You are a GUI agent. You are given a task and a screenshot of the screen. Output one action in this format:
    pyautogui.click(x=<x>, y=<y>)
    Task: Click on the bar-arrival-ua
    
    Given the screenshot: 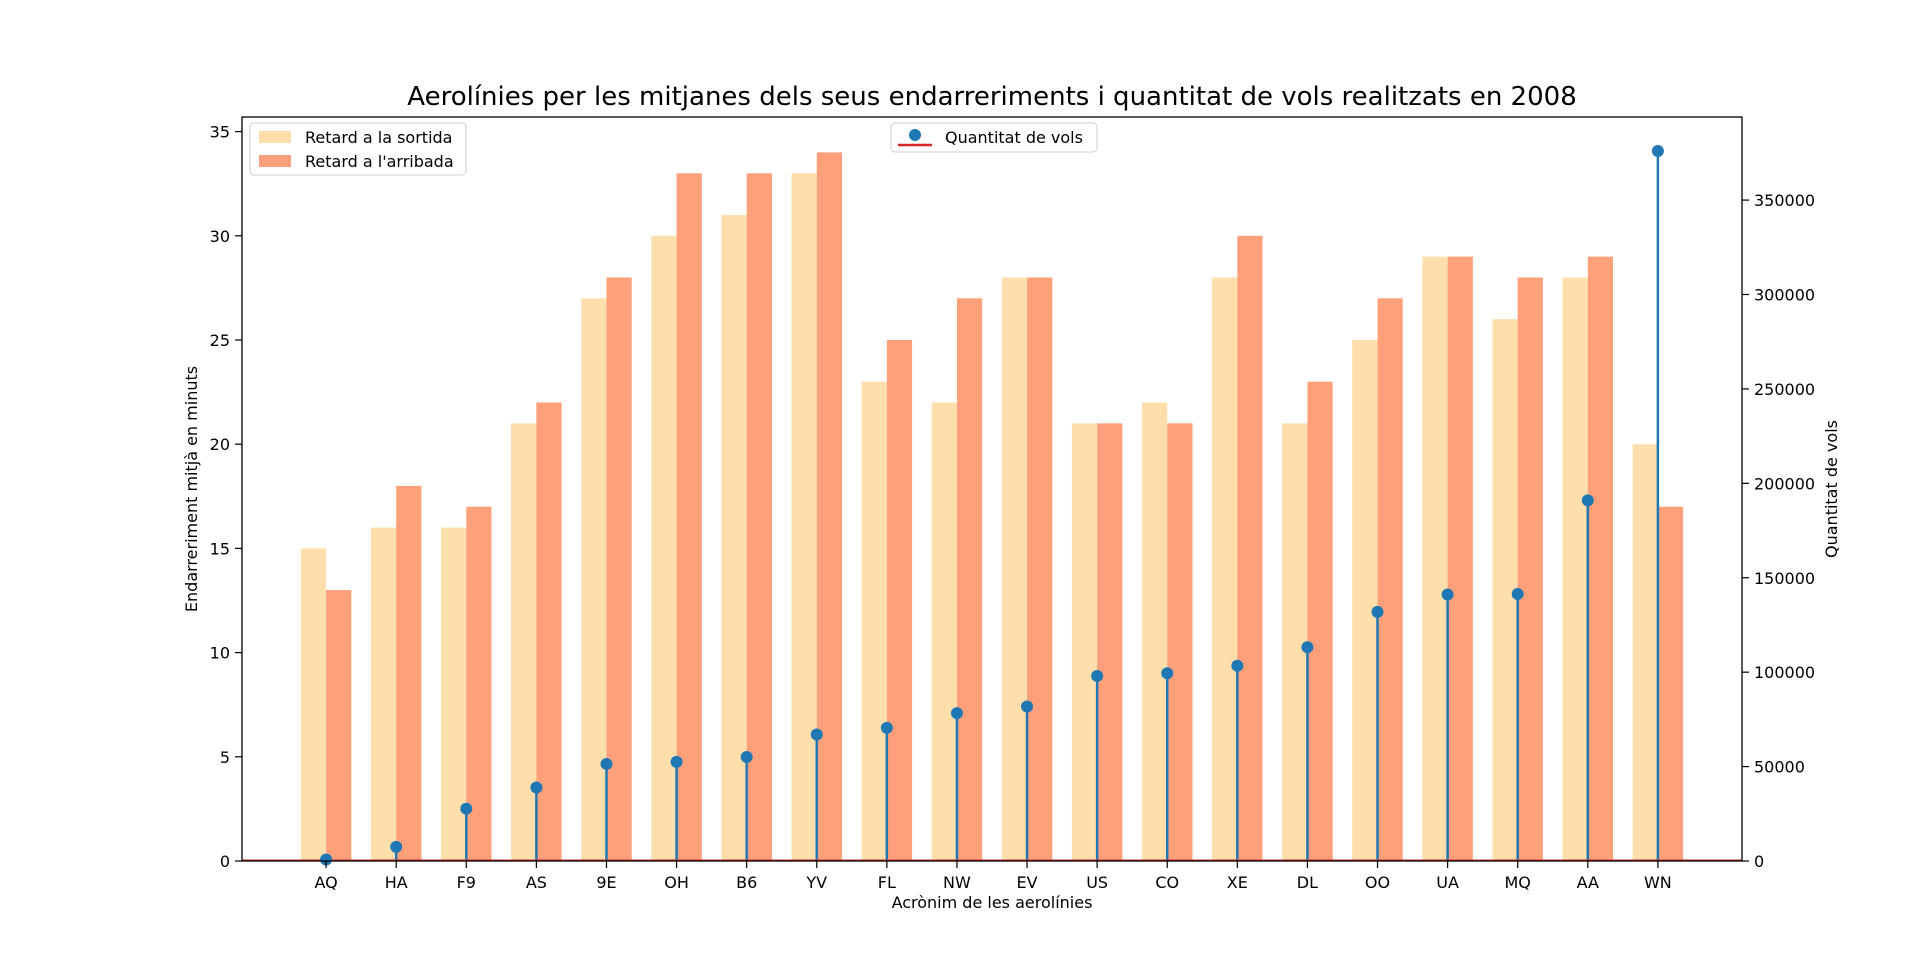 What is the action you would take?
    pyautogui.click(x=1460, y=558)
    